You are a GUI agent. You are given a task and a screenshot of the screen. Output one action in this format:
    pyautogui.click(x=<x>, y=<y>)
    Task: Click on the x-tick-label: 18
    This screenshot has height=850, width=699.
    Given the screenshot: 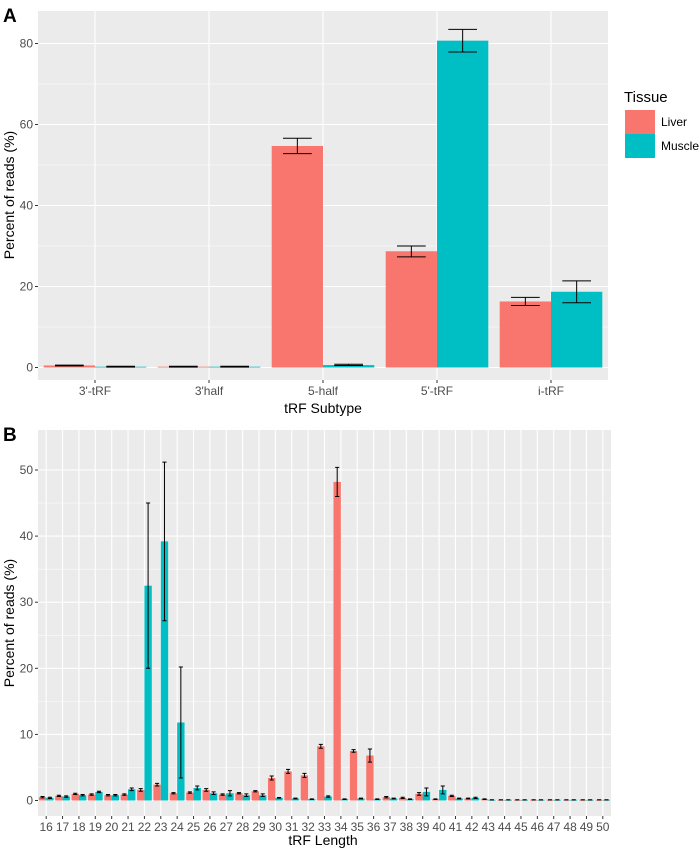 What is the action you would take?
    pyautogui.click(x=79, y=827)
    